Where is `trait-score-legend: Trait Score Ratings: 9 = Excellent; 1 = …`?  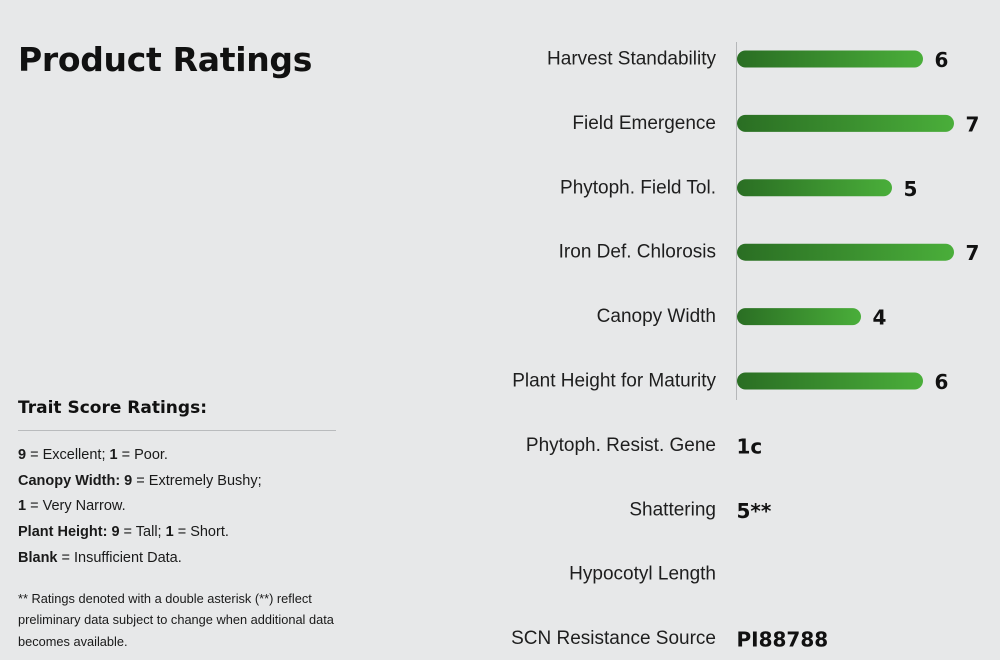
trait-score-legend: Trait Score Ratings: 9 = Excellent; 1 = … is located at coordinates (177, 525).